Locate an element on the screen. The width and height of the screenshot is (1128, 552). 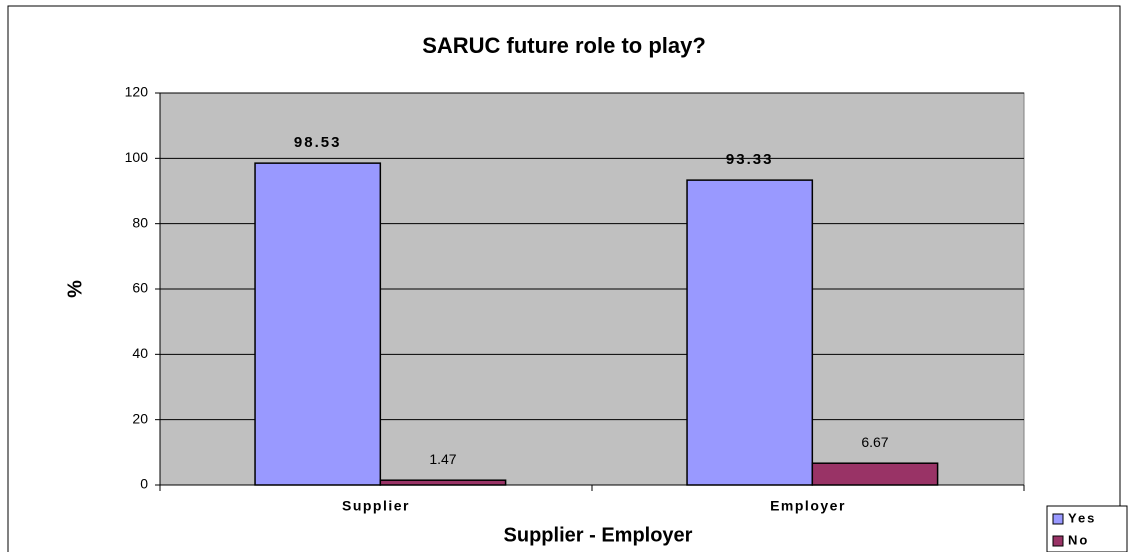
y-tick-label: 80 is located at coordinates (140, 222).